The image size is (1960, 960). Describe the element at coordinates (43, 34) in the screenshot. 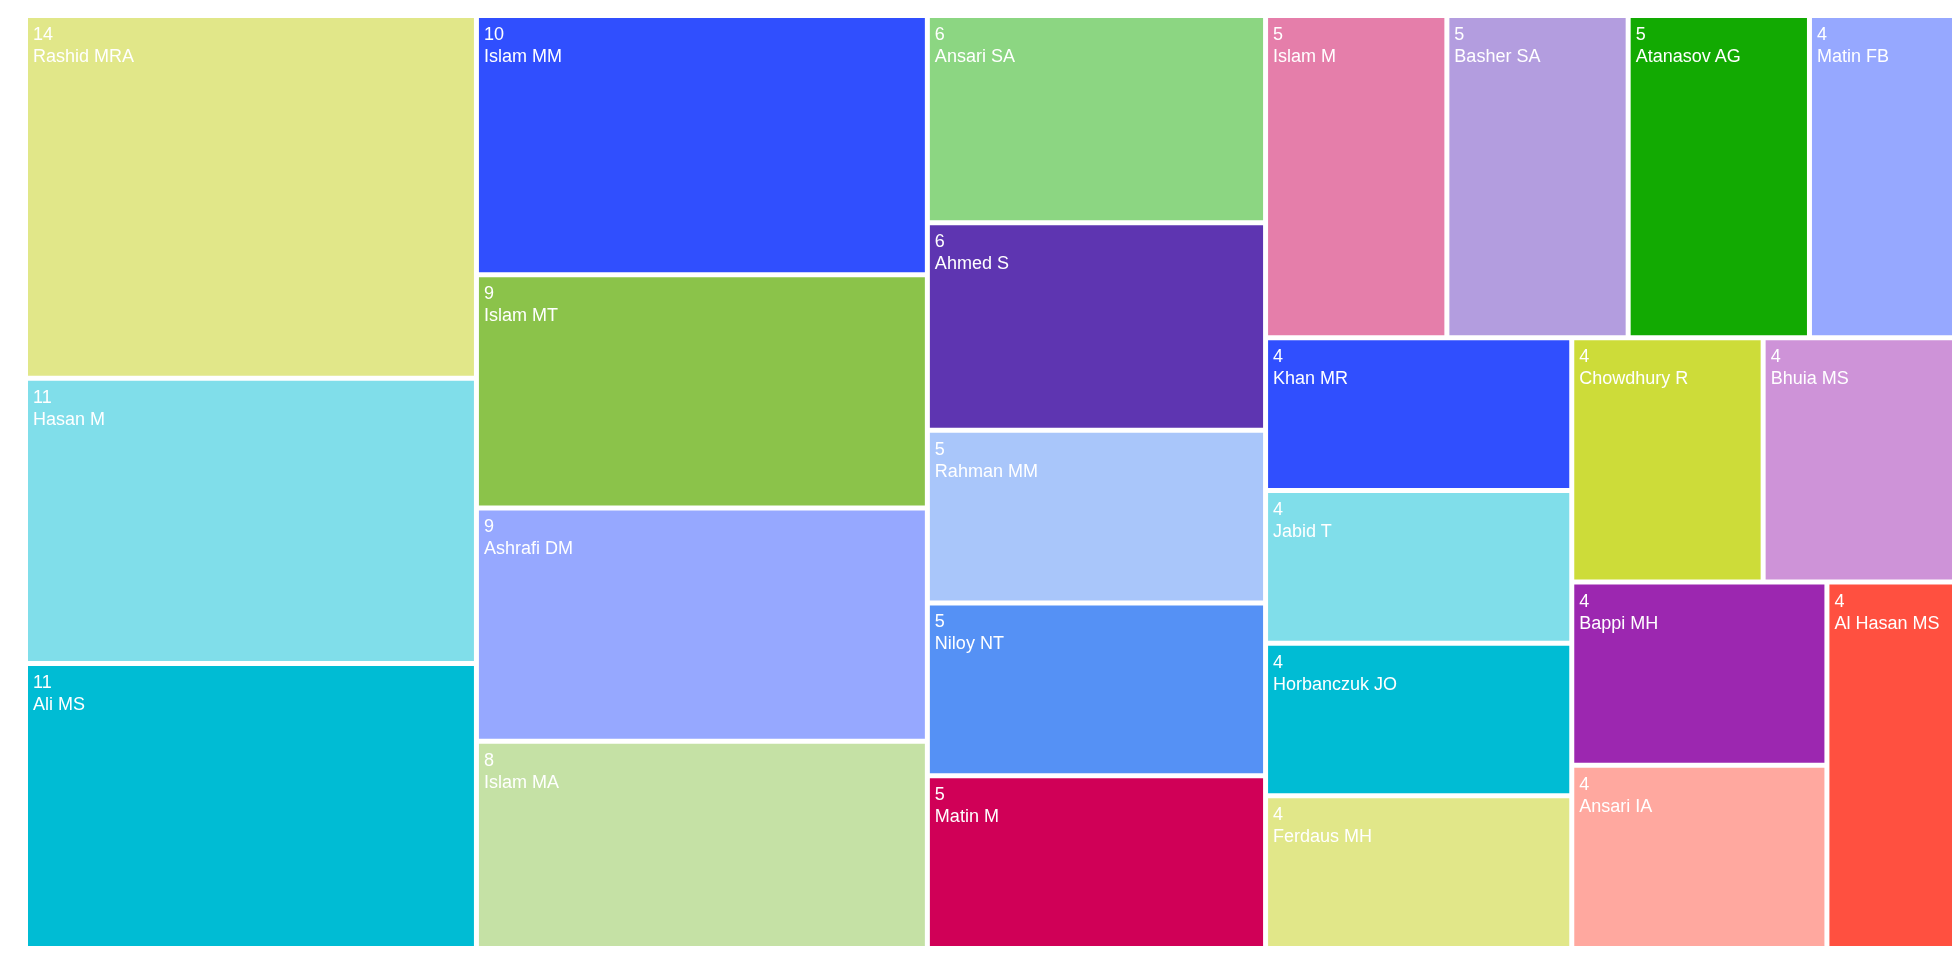

I see `data-label: 14` at that location.